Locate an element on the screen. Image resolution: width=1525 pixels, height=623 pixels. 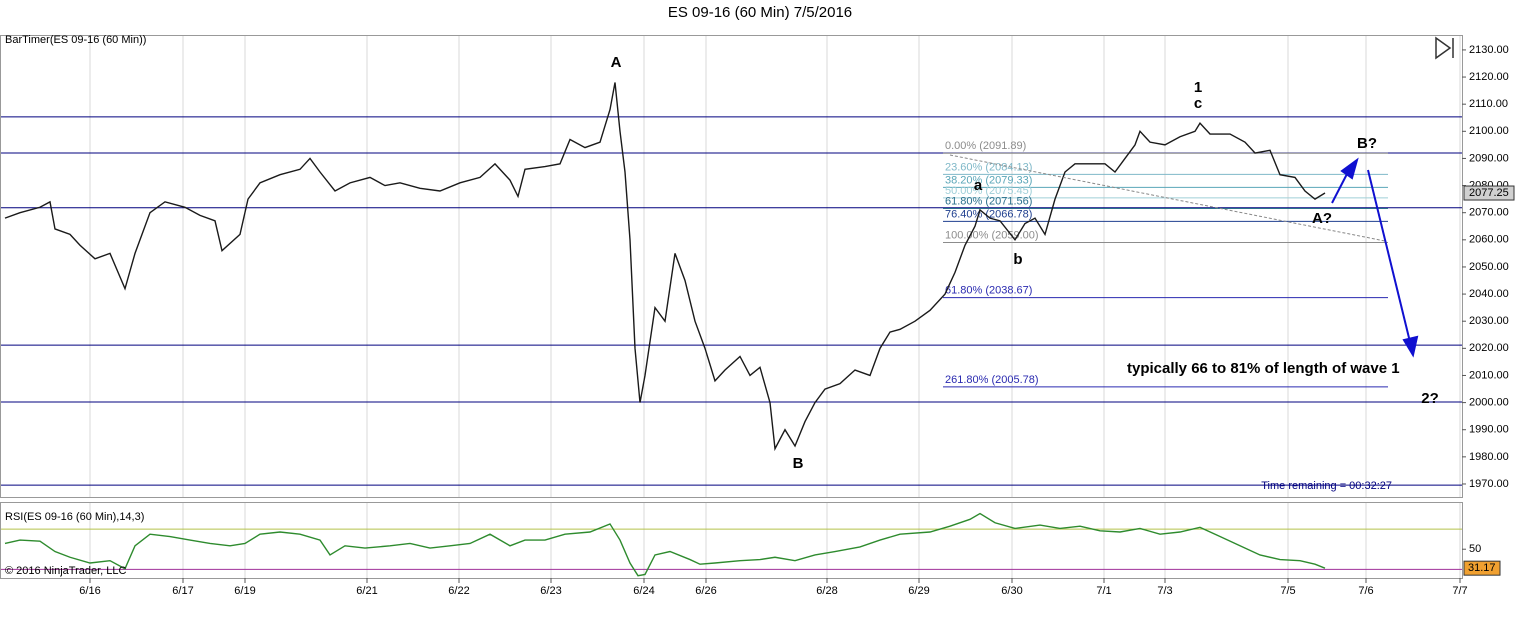
y-tick-label: 2030.00 is located at coordinates (1489, 321).